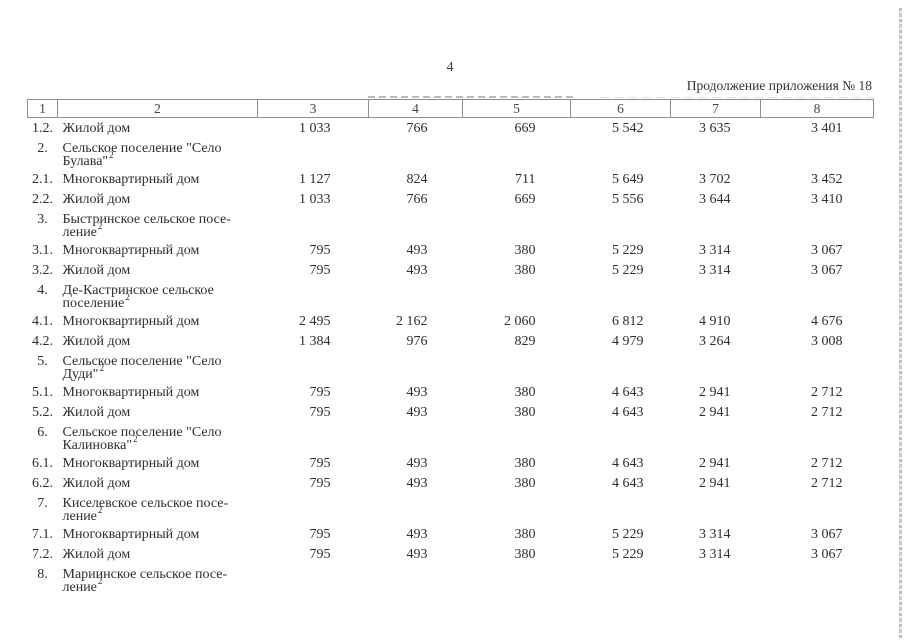  What do you see at coordinates (525, 179) in the screenshot?
I see `value-cell: 711` at bounding box center [525, 179].